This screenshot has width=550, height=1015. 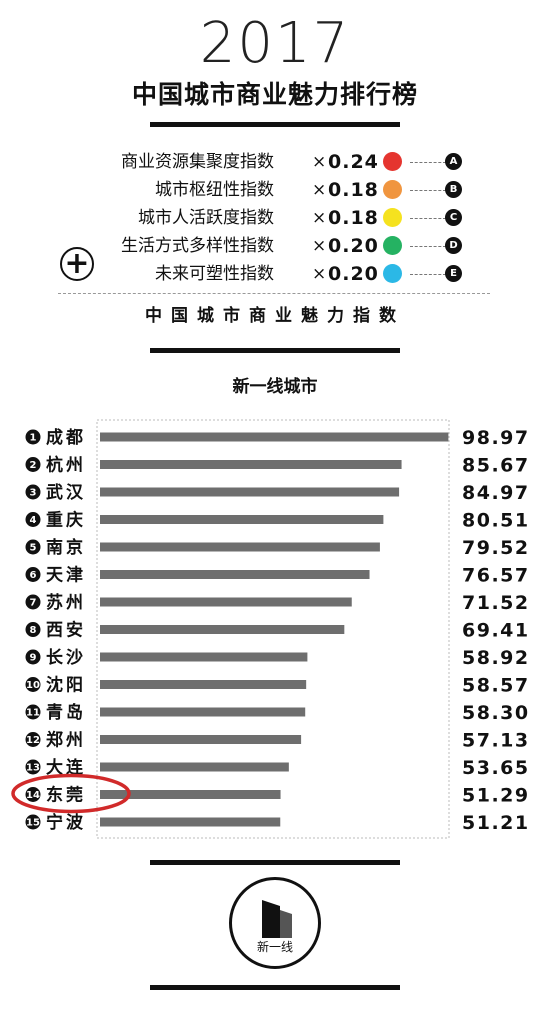 I want to click on formula-label: 城市枢纽性指数, so click(x=214, y=190).